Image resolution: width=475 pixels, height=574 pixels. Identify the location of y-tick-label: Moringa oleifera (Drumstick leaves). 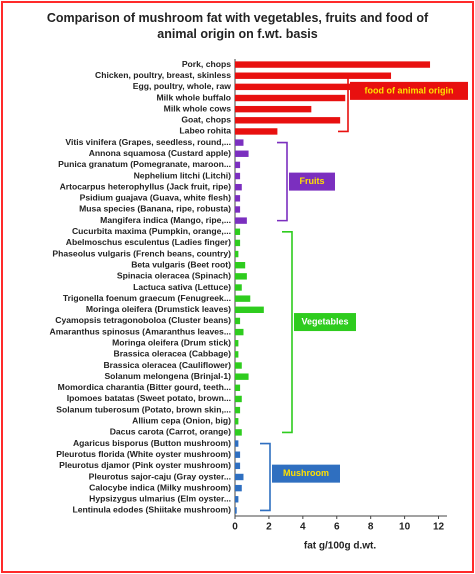
(158, 309).